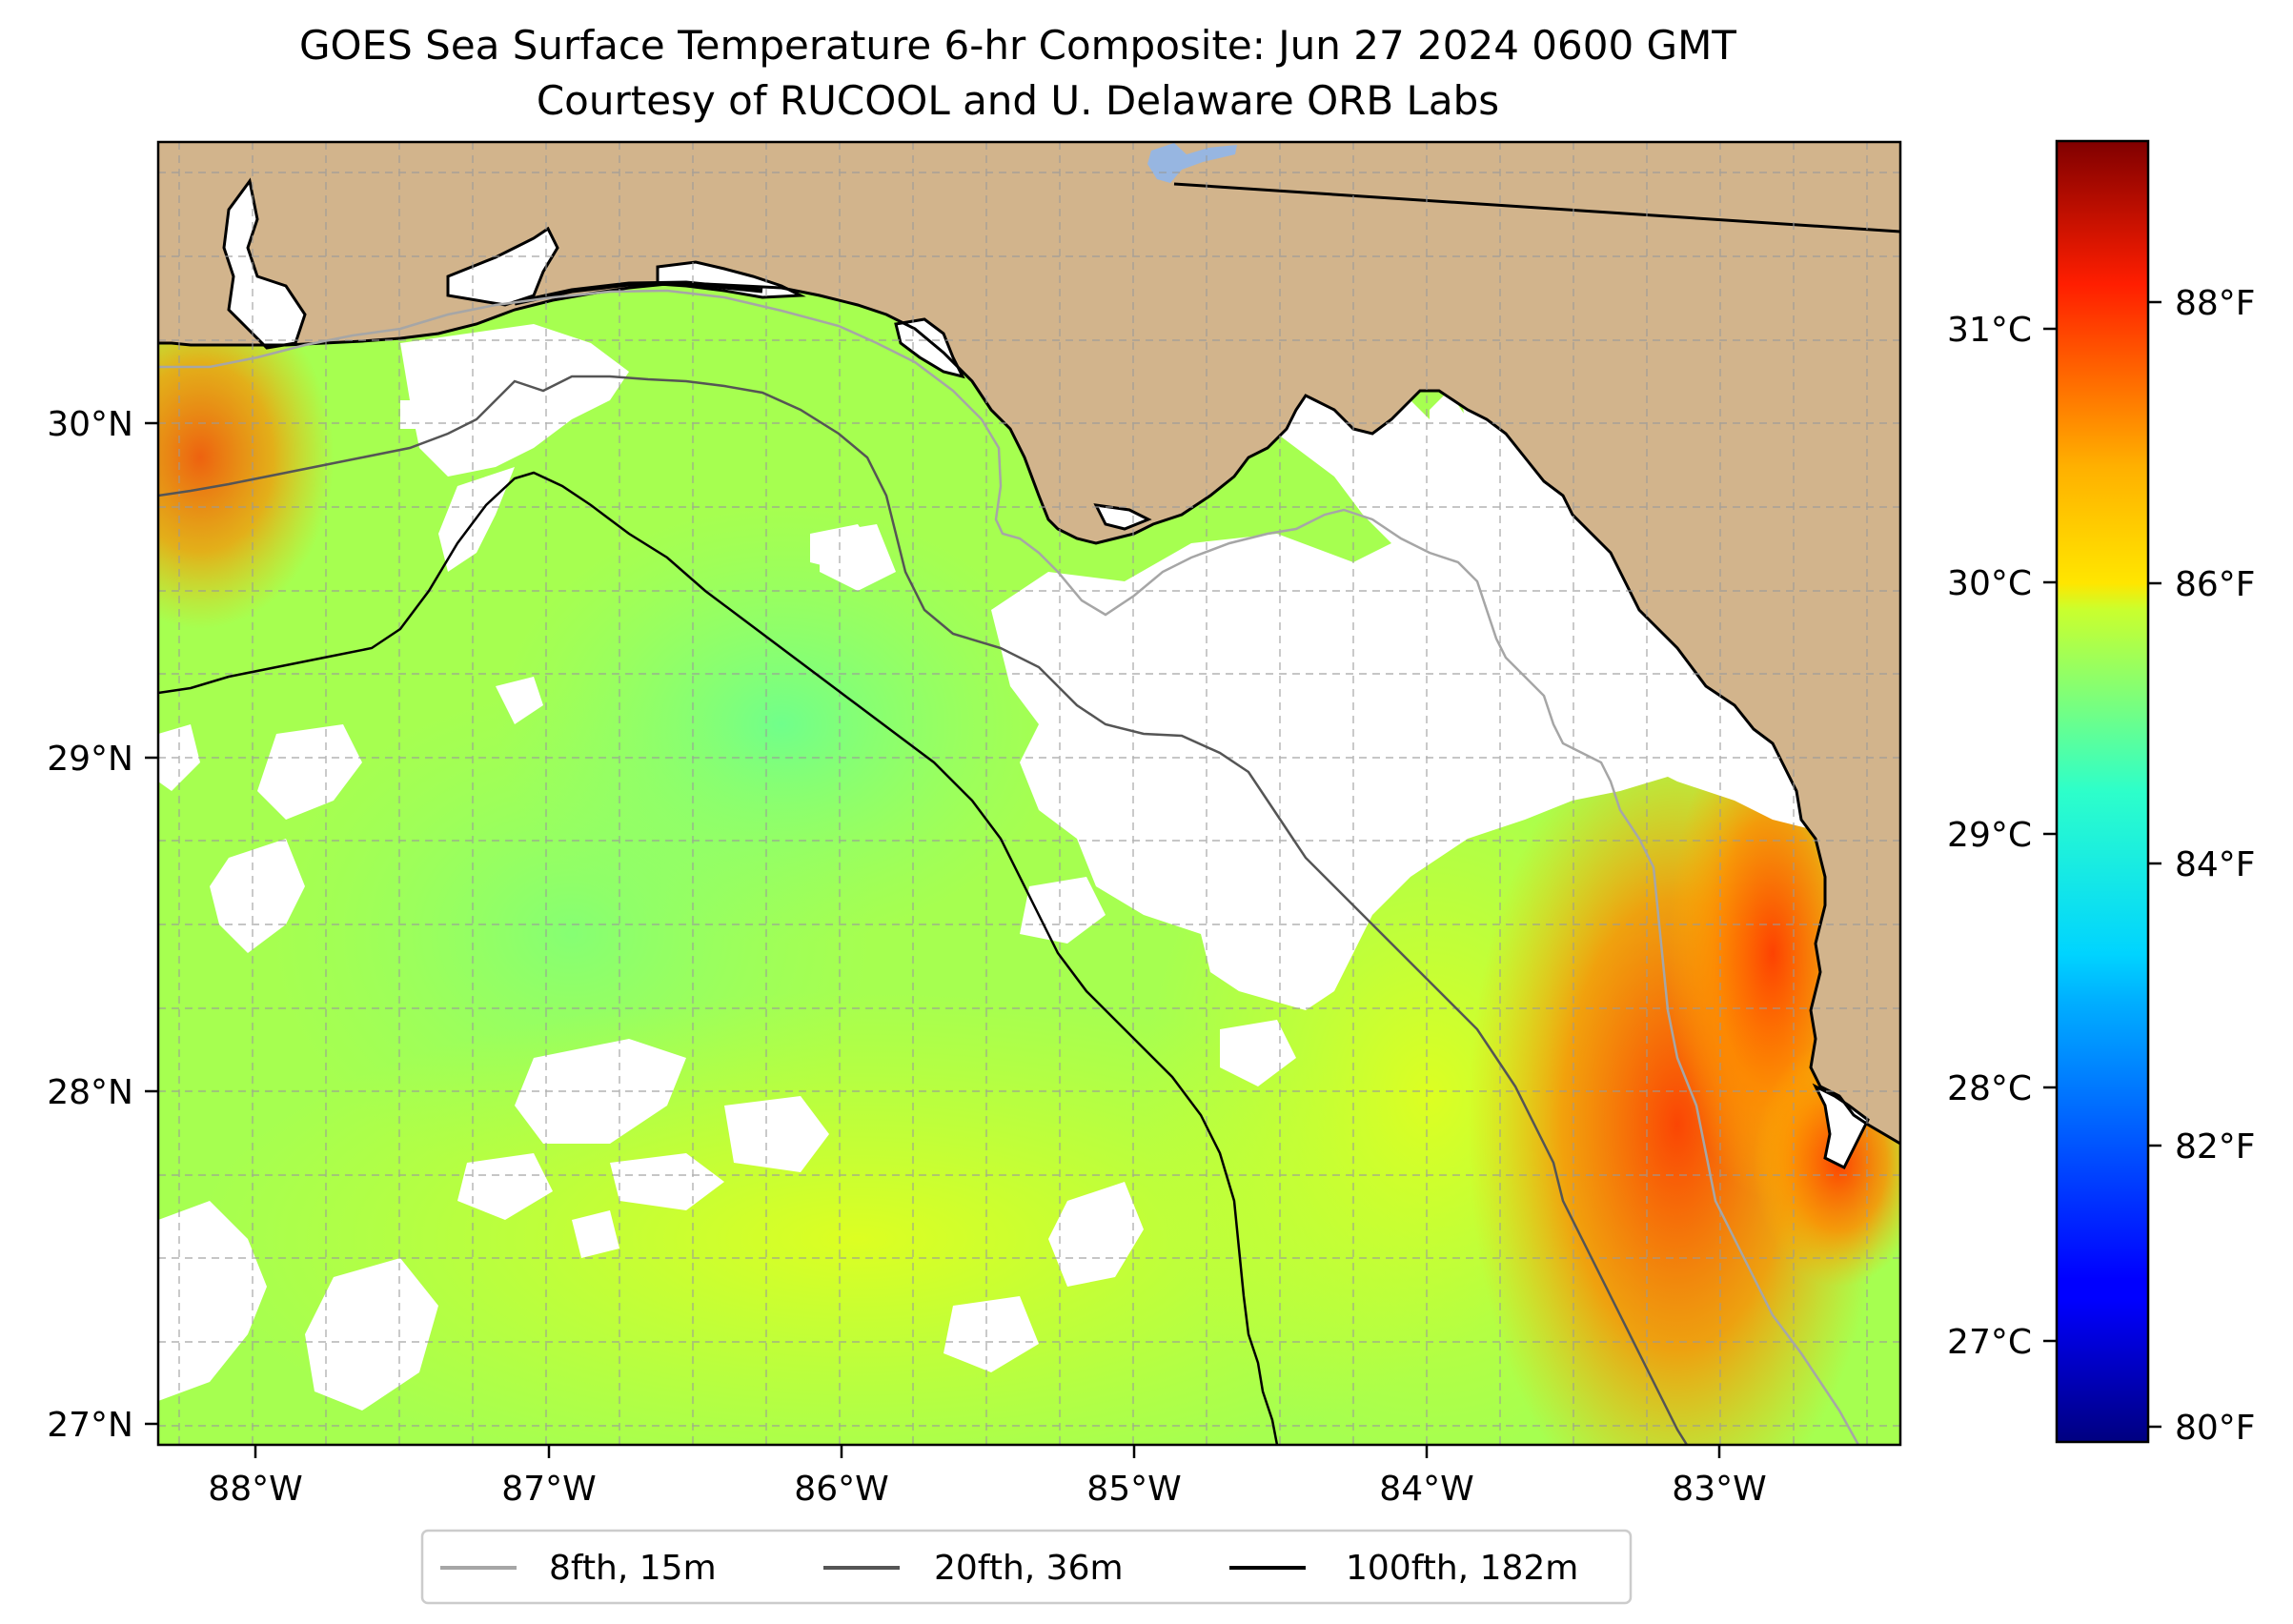 The image size is (2293, 1624). What do you see at coordinates (1719, 1489) in the screenshot?
I see `x-tick-label: 83°W` at bounding box center [1719, 1489].